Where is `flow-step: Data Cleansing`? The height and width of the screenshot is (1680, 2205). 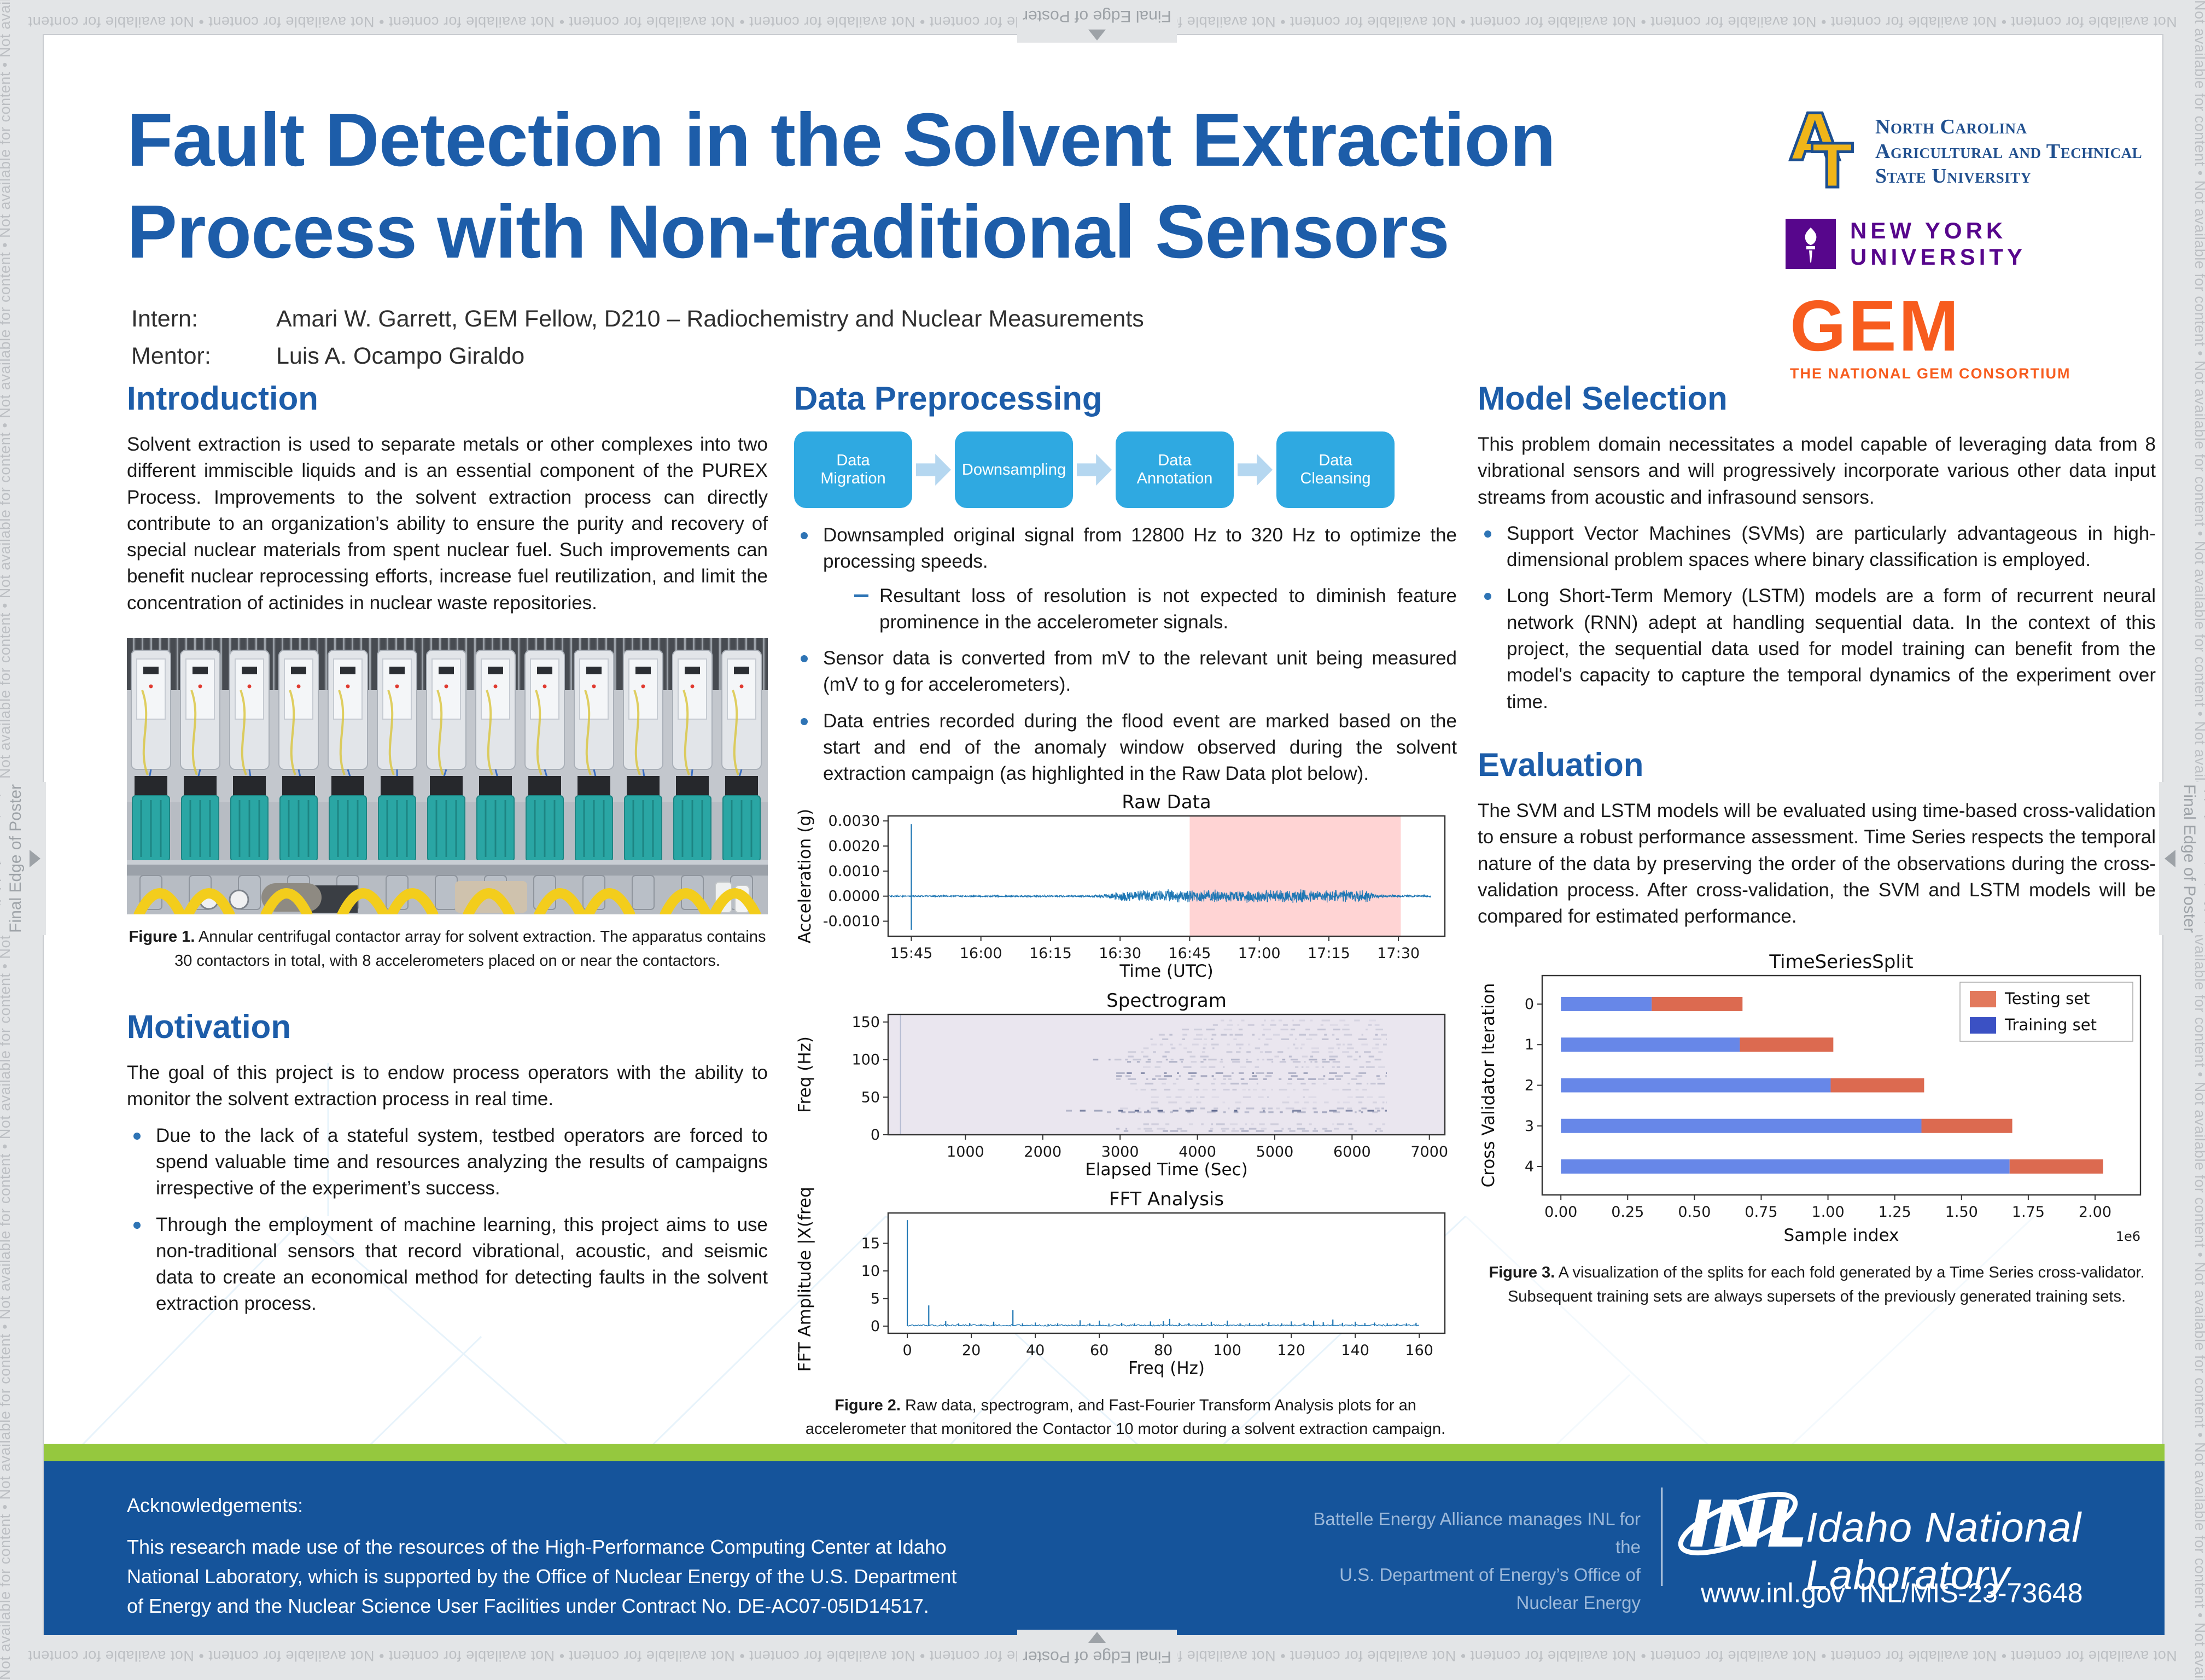
flow-step: Data Cleansing is located at coordinates (1335, 469).